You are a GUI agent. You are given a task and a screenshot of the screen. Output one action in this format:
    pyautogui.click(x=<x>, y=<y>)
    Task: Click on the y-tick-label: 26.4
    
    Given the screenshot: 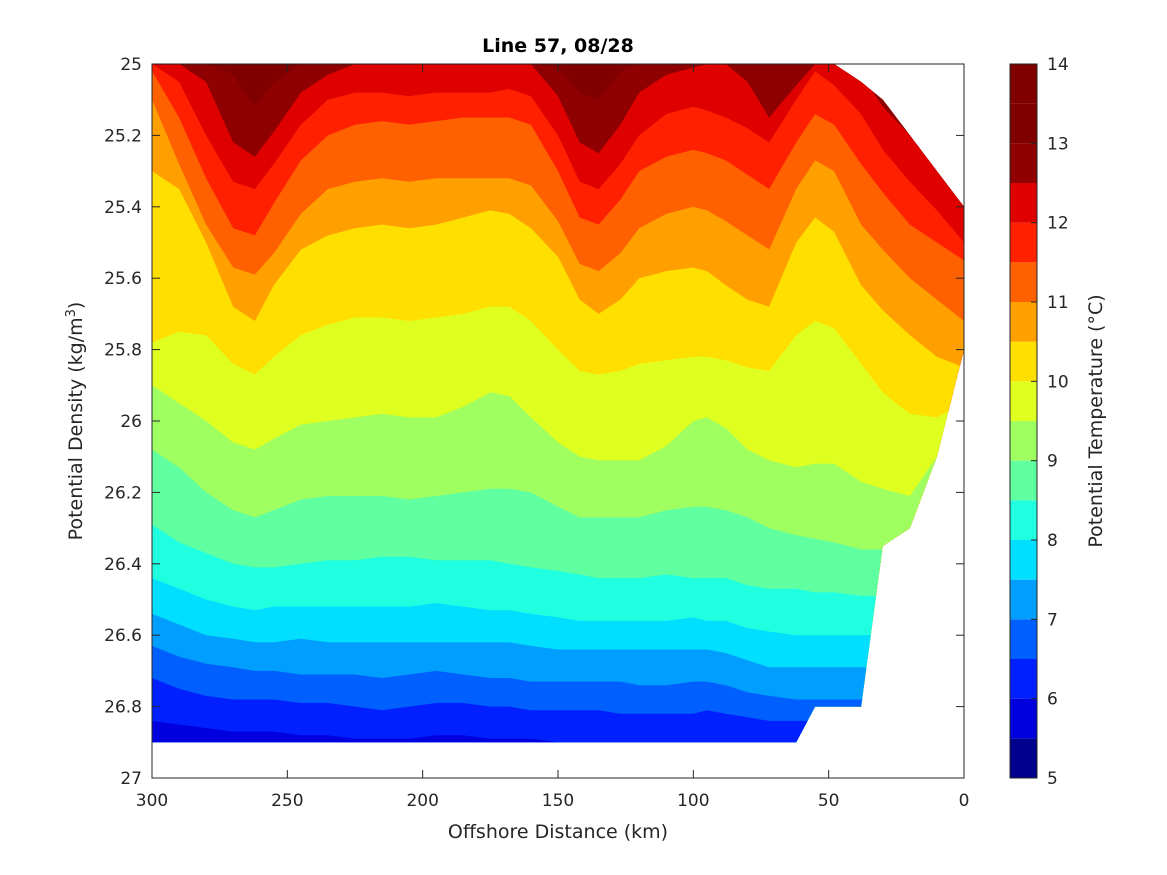 What is the action you would take?
    pyautogui.click(x=123, y=565)
    